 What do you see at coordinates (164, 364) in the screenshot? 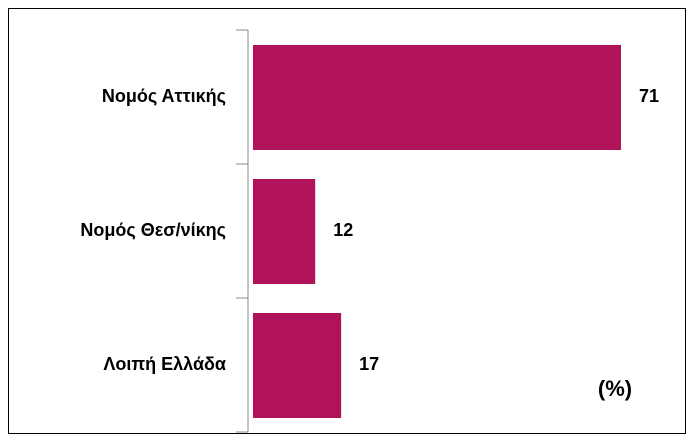
I see `category-label: Λοιπή Ελλάδα` at bounding box center [164, 364].